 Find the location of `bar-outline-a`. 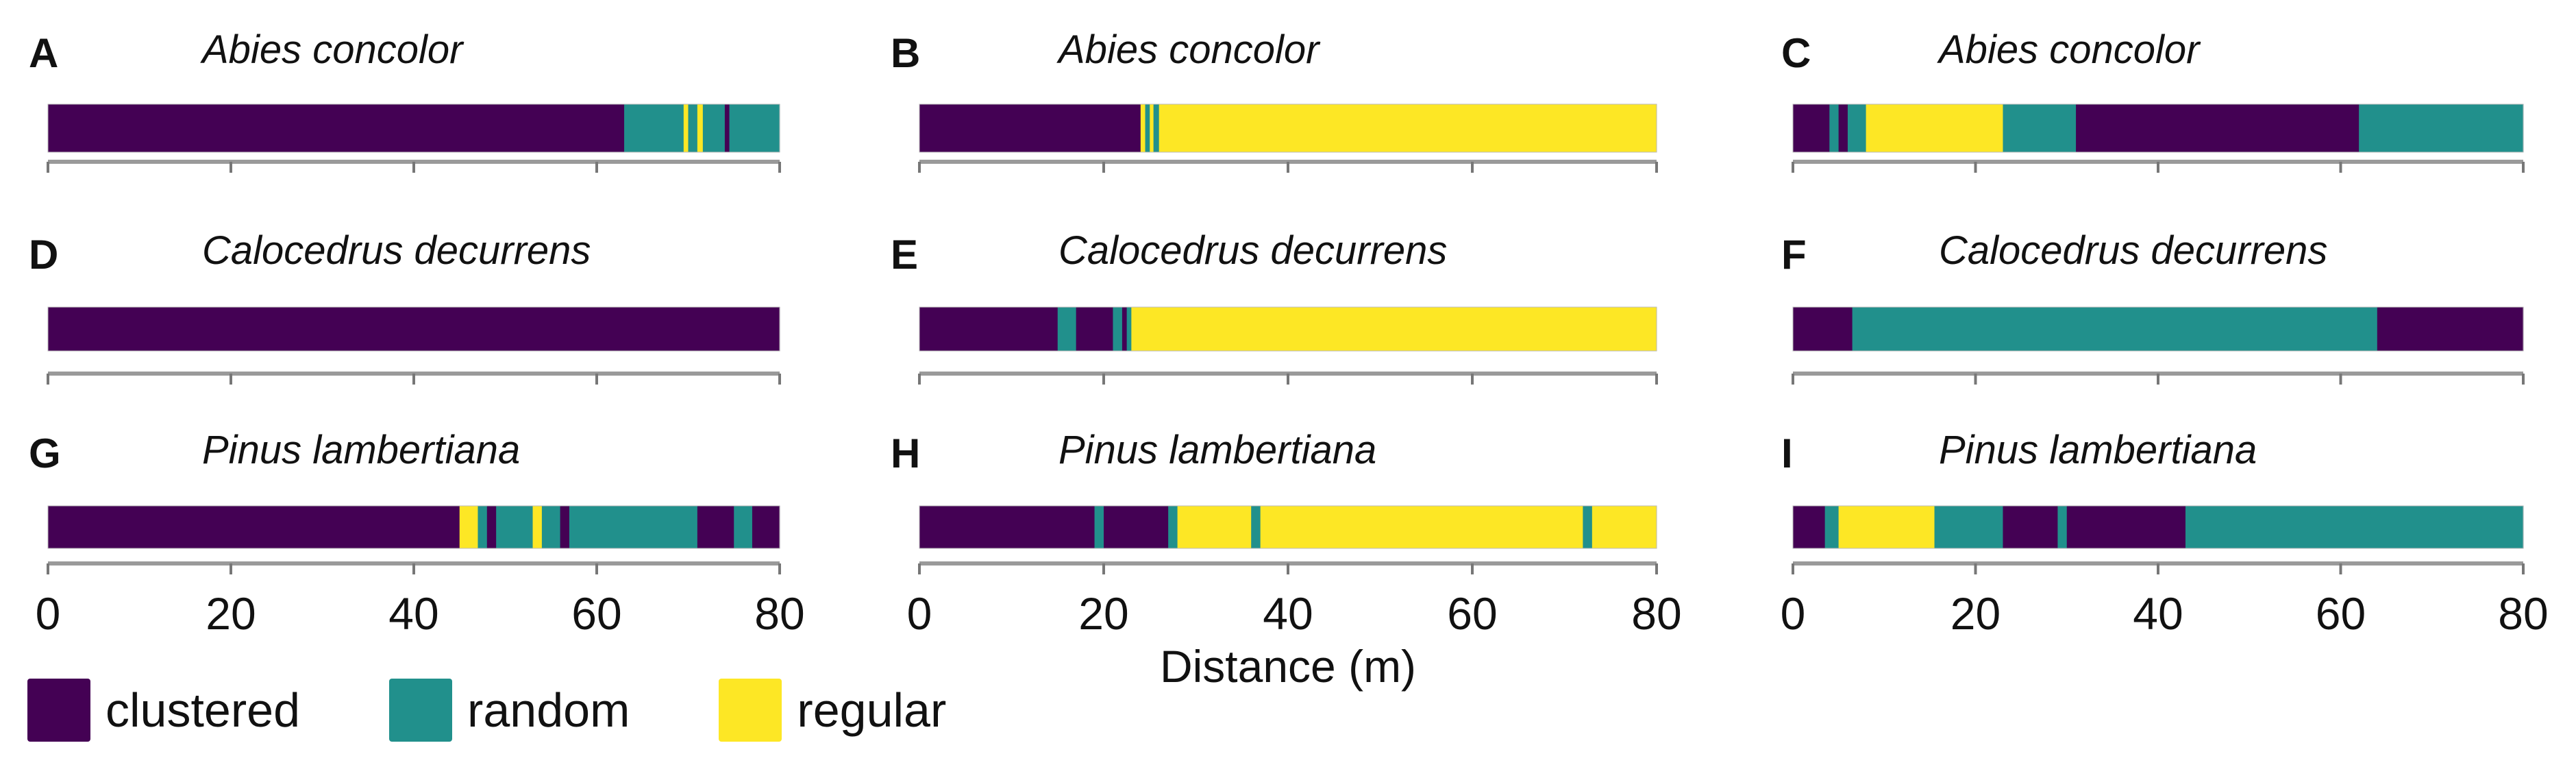

bar-outline-a is located at coordinates (413, 128).